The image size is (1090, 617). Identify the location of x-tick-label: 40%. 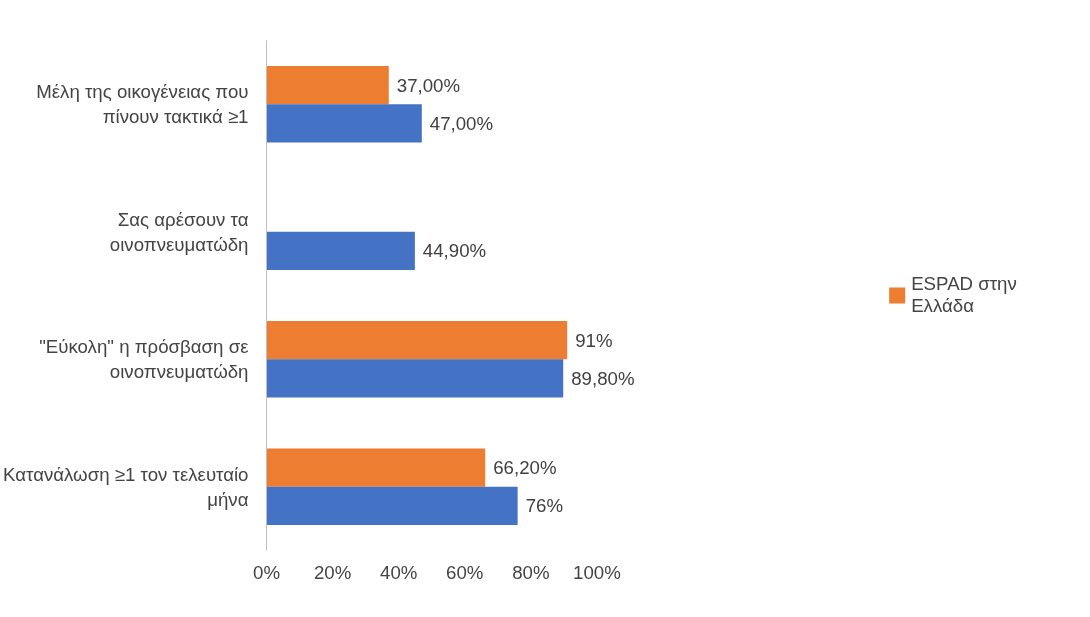
(399, 572).